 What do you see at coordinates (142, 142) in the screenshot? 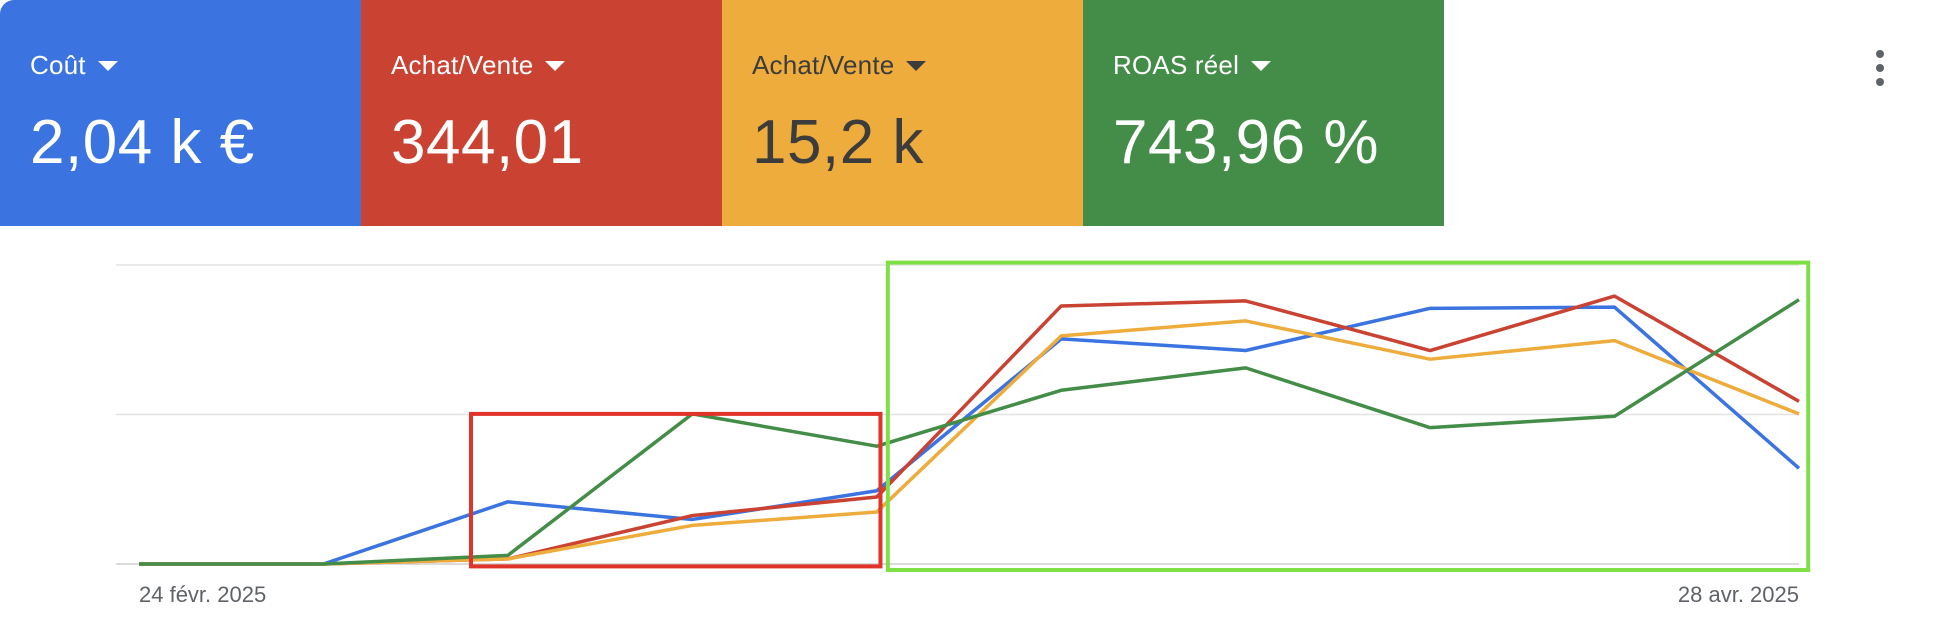
I see `metric-value: 2,04 k €` at bounding box center [142, 142].